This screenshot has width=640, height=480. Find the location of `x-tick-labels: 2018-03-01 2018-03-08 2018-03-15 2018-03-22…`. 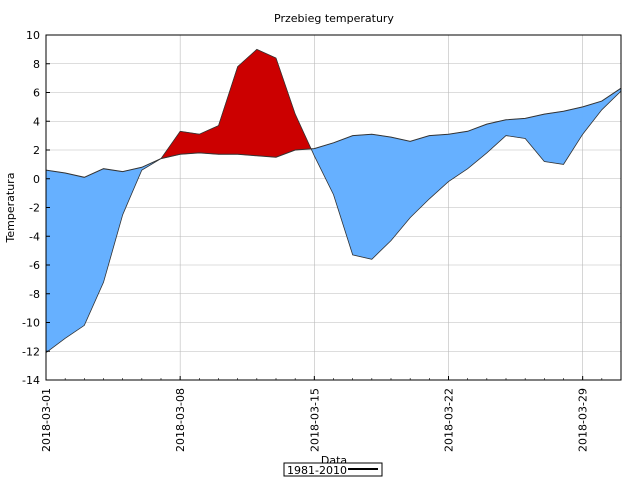

x-tick-labels: 2018-03-01 2018-03-08 2018-03-15 2018-03-22… is located at coordinates (331, 414).